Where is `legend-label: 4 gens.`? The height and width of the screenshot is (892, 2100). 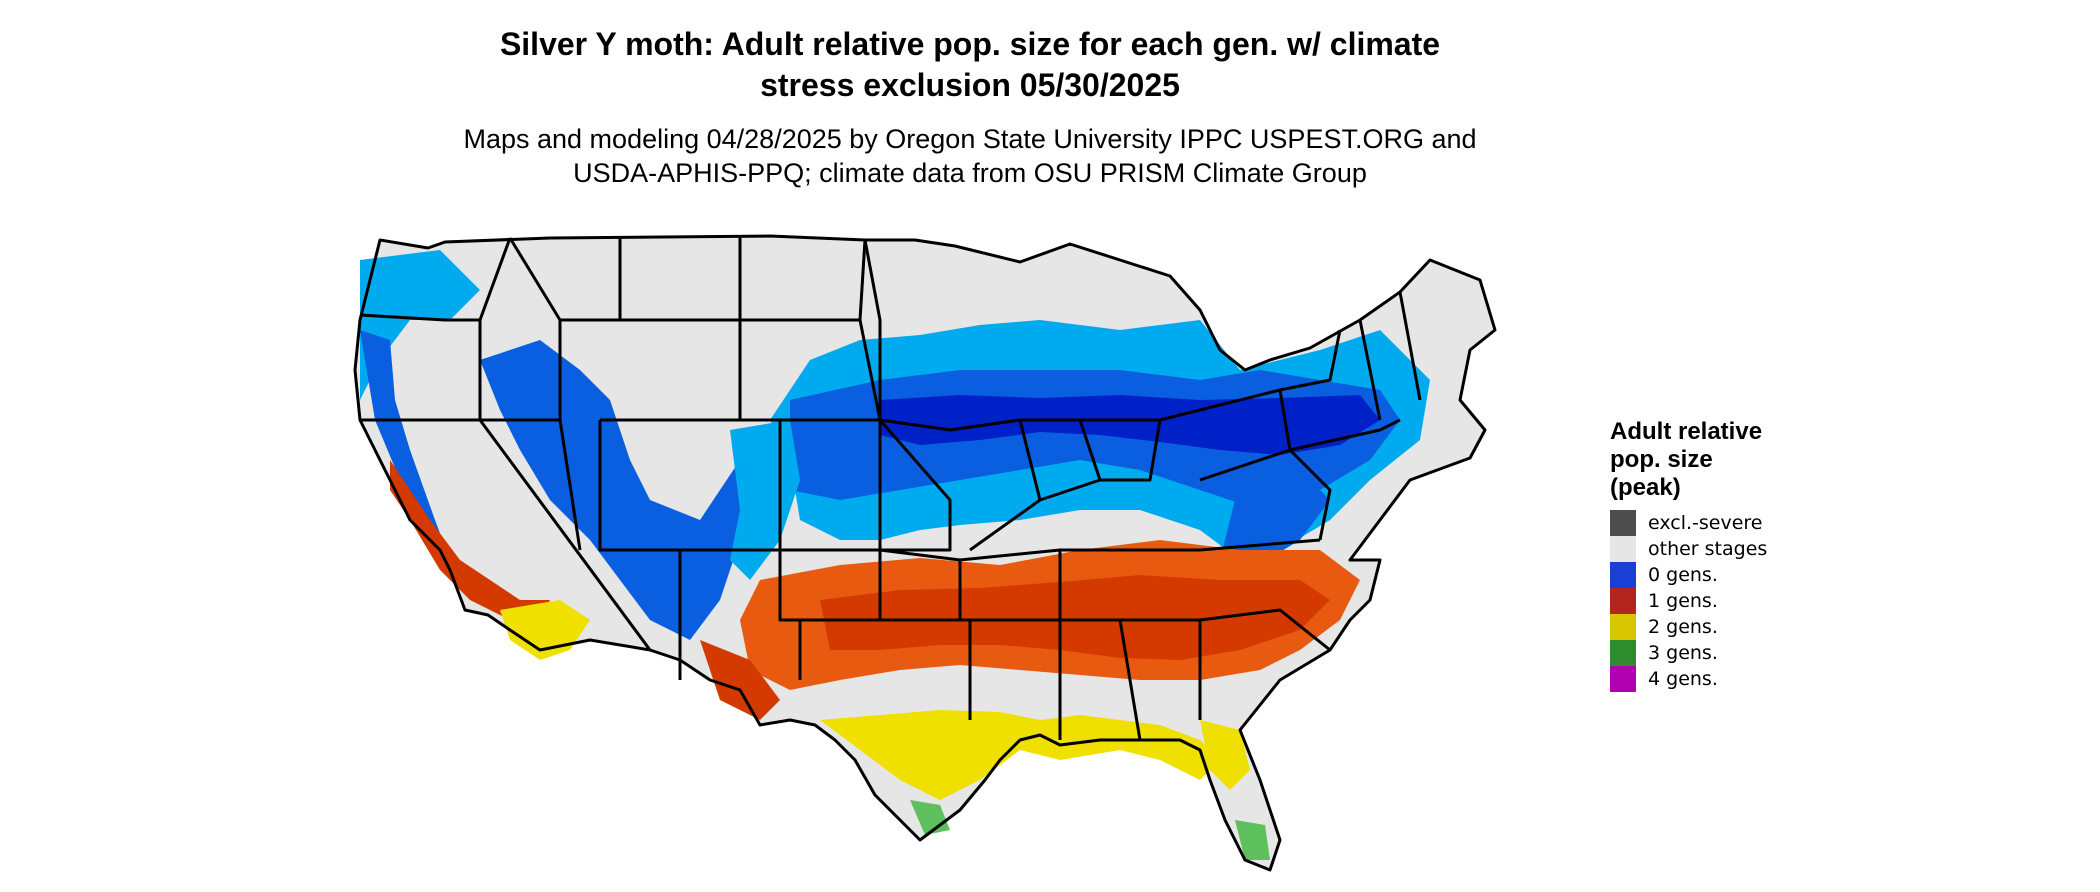
legend-label: 4 gens. is located at coordinates (1683, 679).